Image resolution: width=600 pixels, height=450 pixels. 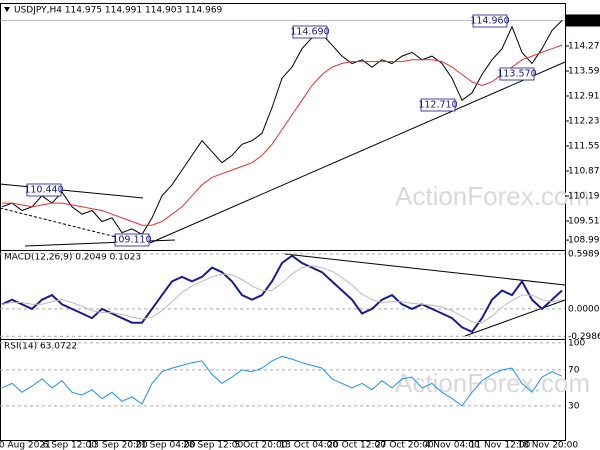 I want to click on macd-title: MACD(12,26,9) 0.2049 0.1023, so click(x=72, y=258).